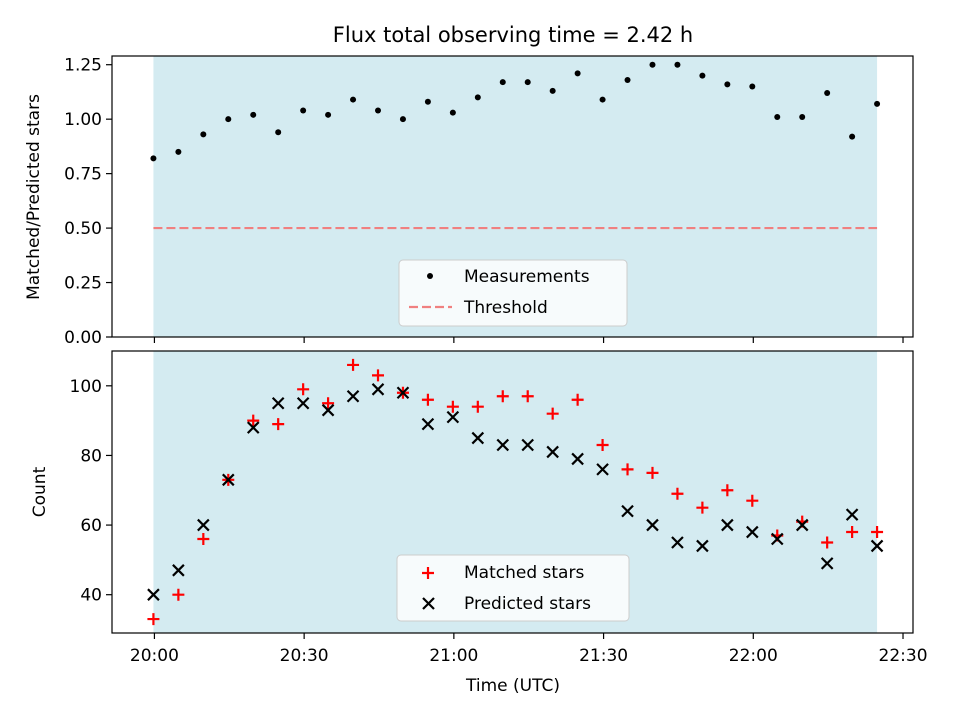 Image resolution: width=960 pixels, height=720 pixels. Describe the element at coordinates (91, 526) in the screenshot. I see `y-tick-label: 60` at that location.